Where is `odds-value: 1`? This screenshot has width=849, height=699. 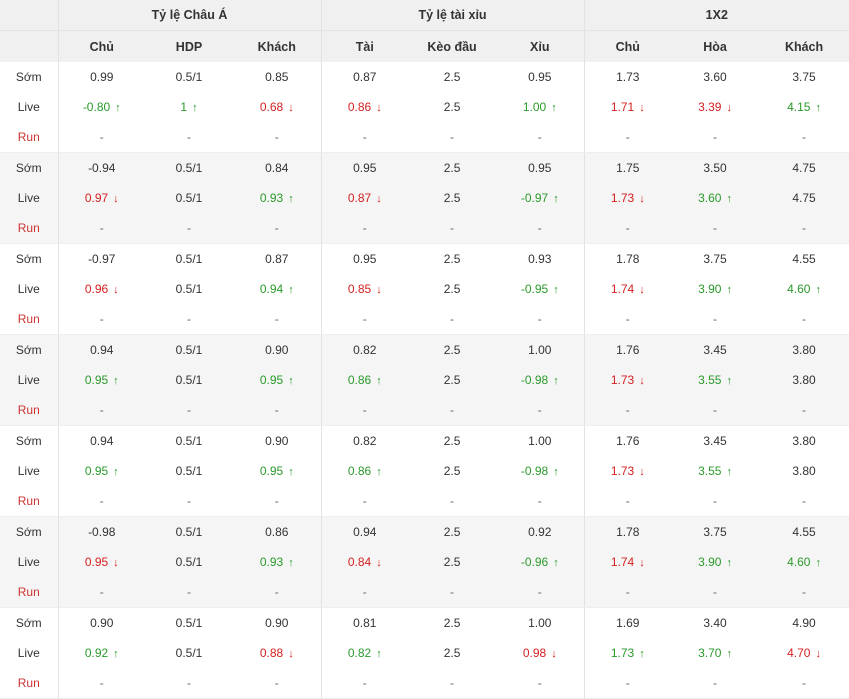
odds-value: 1 is located at coordinates (184, 107).